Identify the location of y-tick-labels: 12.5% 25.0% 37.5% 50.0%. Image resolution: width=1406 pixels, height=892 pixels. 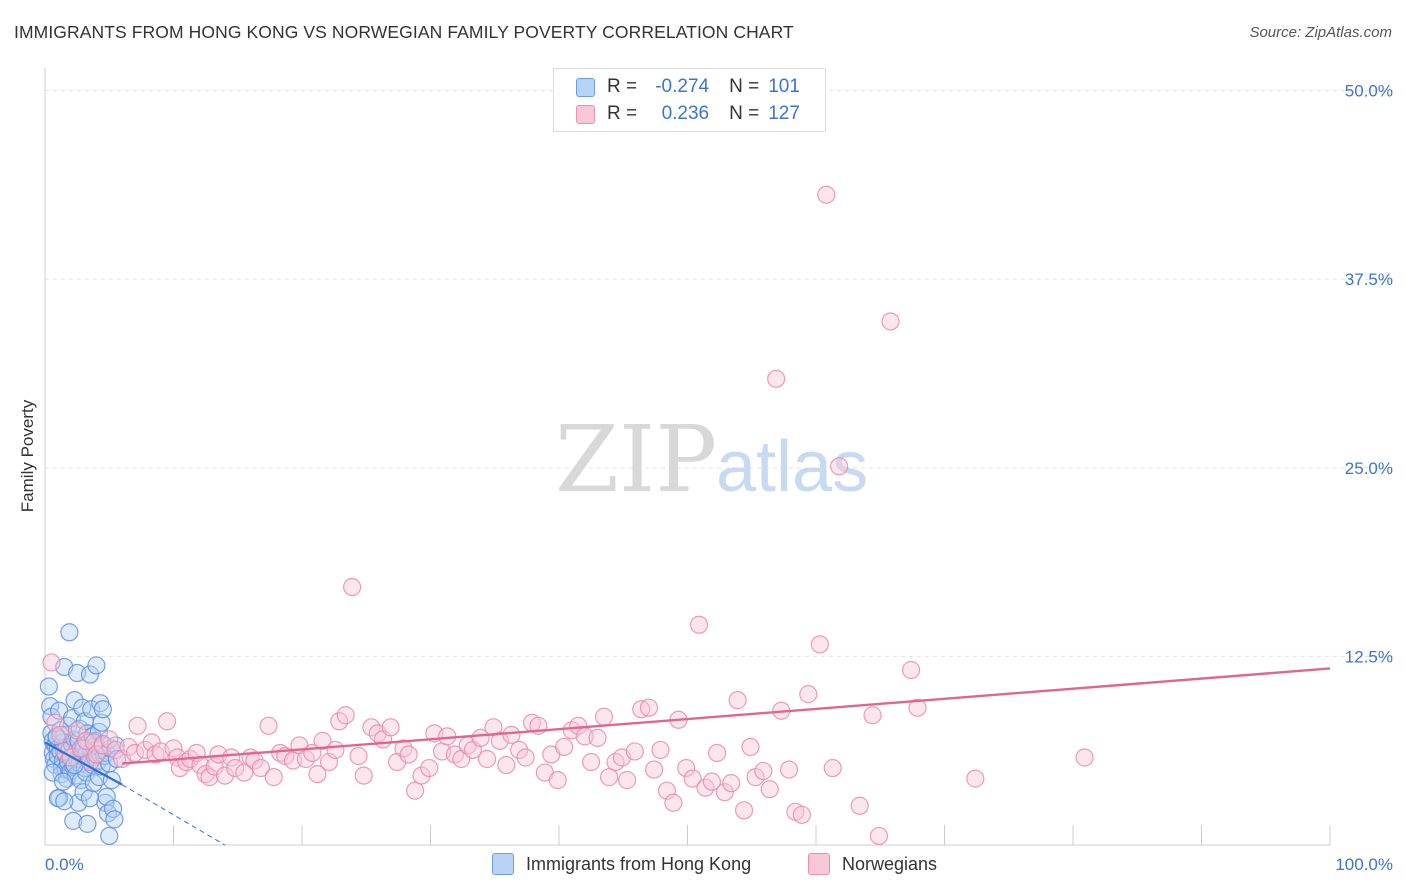
(1369, 374).